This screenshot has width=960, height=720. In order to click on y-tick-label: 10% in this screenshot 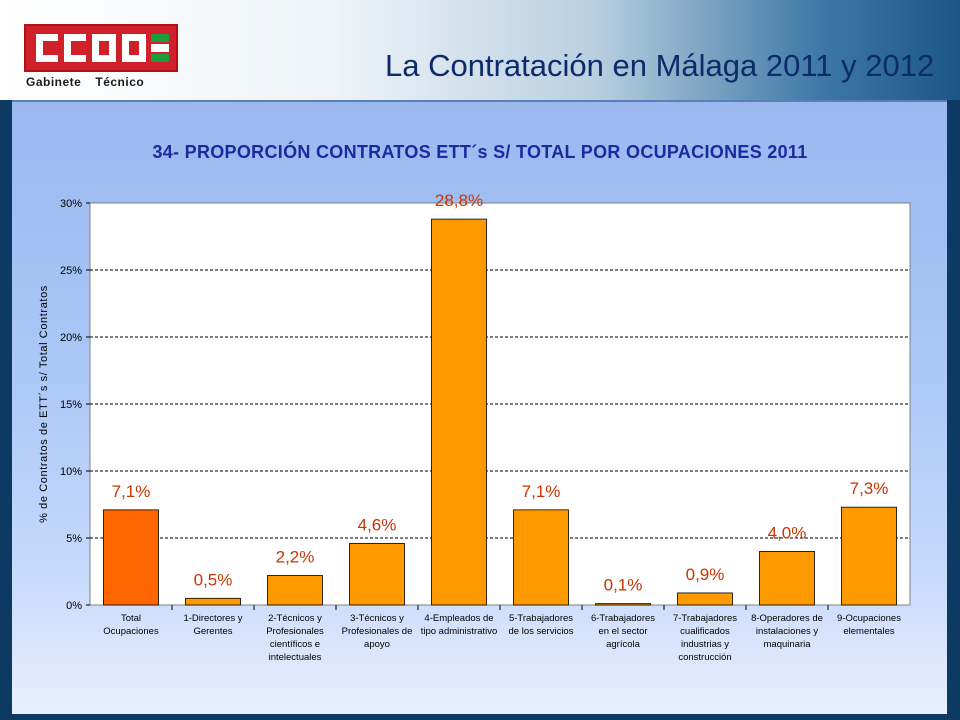, I will do `click(71, 472)`.